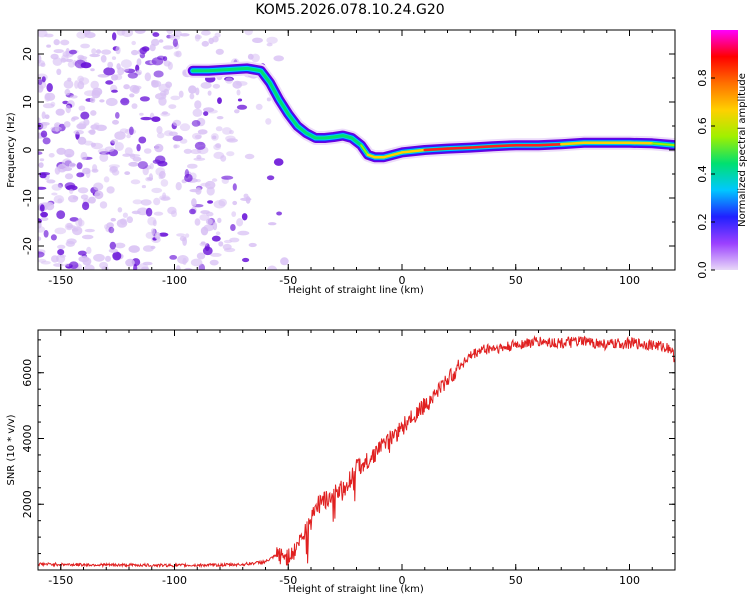 Image resolution: width=750 pixels, height=600 pixels. I want to click on colorbar-tick-label: 0.2, so click(702, 222).